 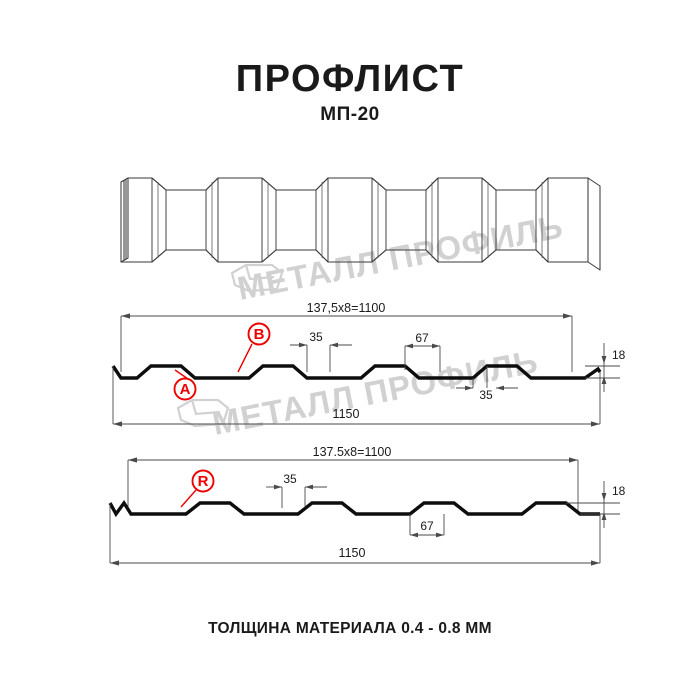 I want to click on section-a-b: 137,5x8=1100 35 67, so click(x=368, y=364).